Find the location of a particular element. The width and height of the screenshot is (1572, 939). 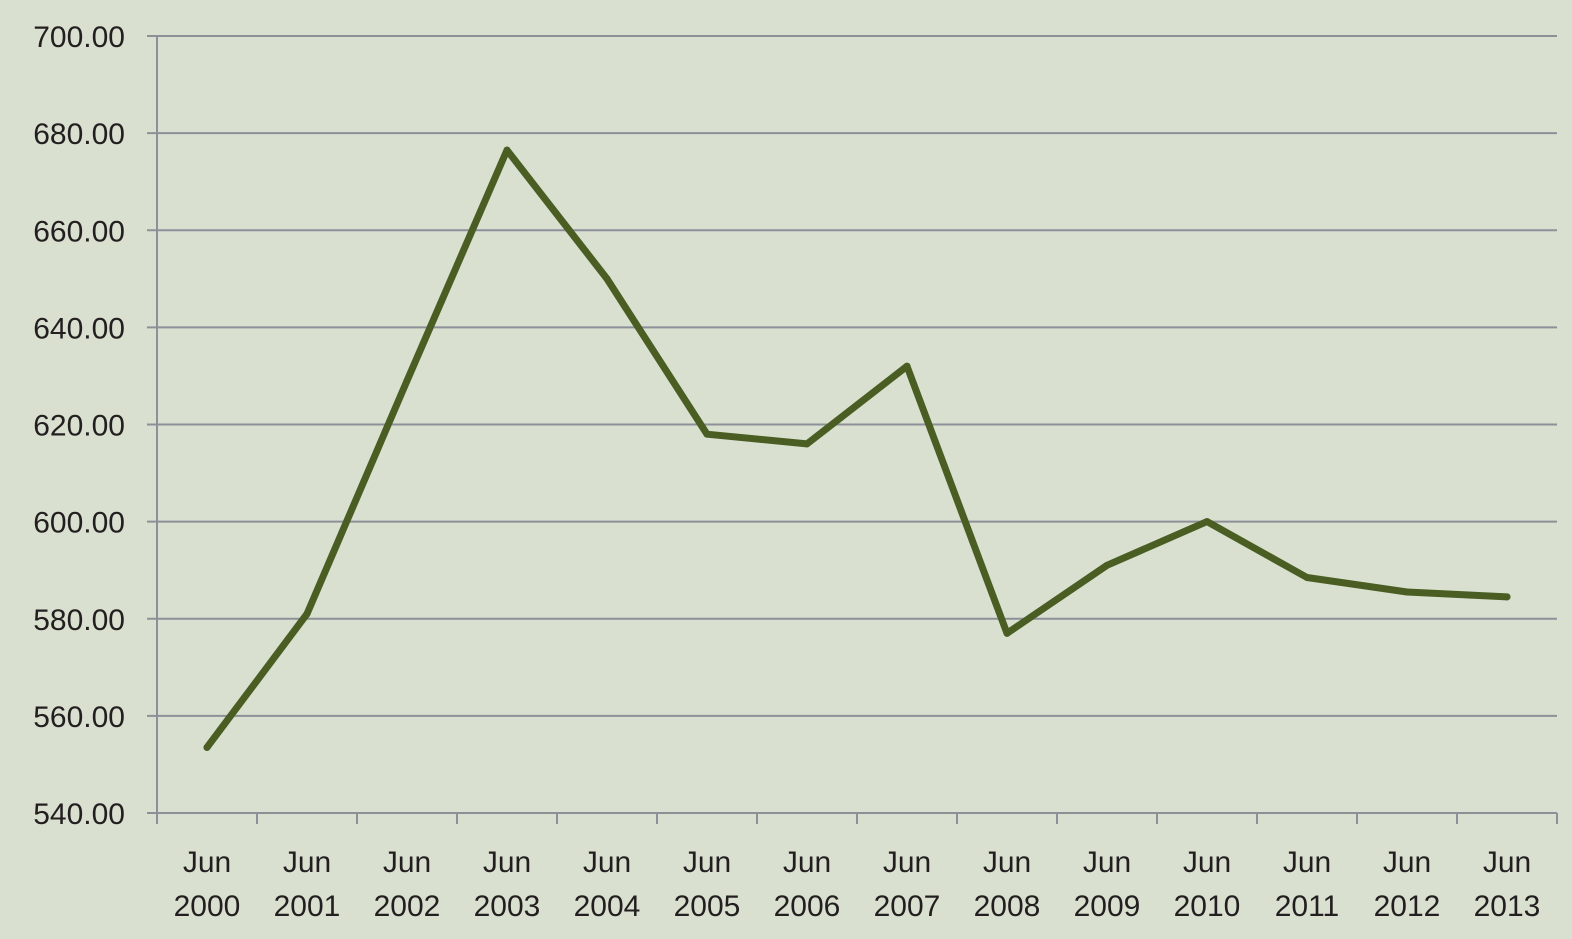

x-tick-label-year: 2009 is located at coordinates (1107, 906).